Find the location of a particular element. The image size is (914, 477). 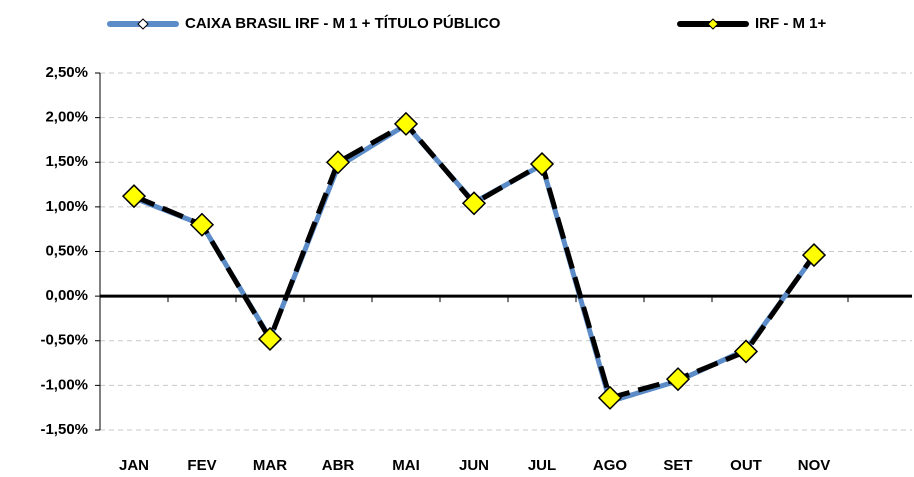

x-tick-label: MAR is located at coordinates (270, 465).